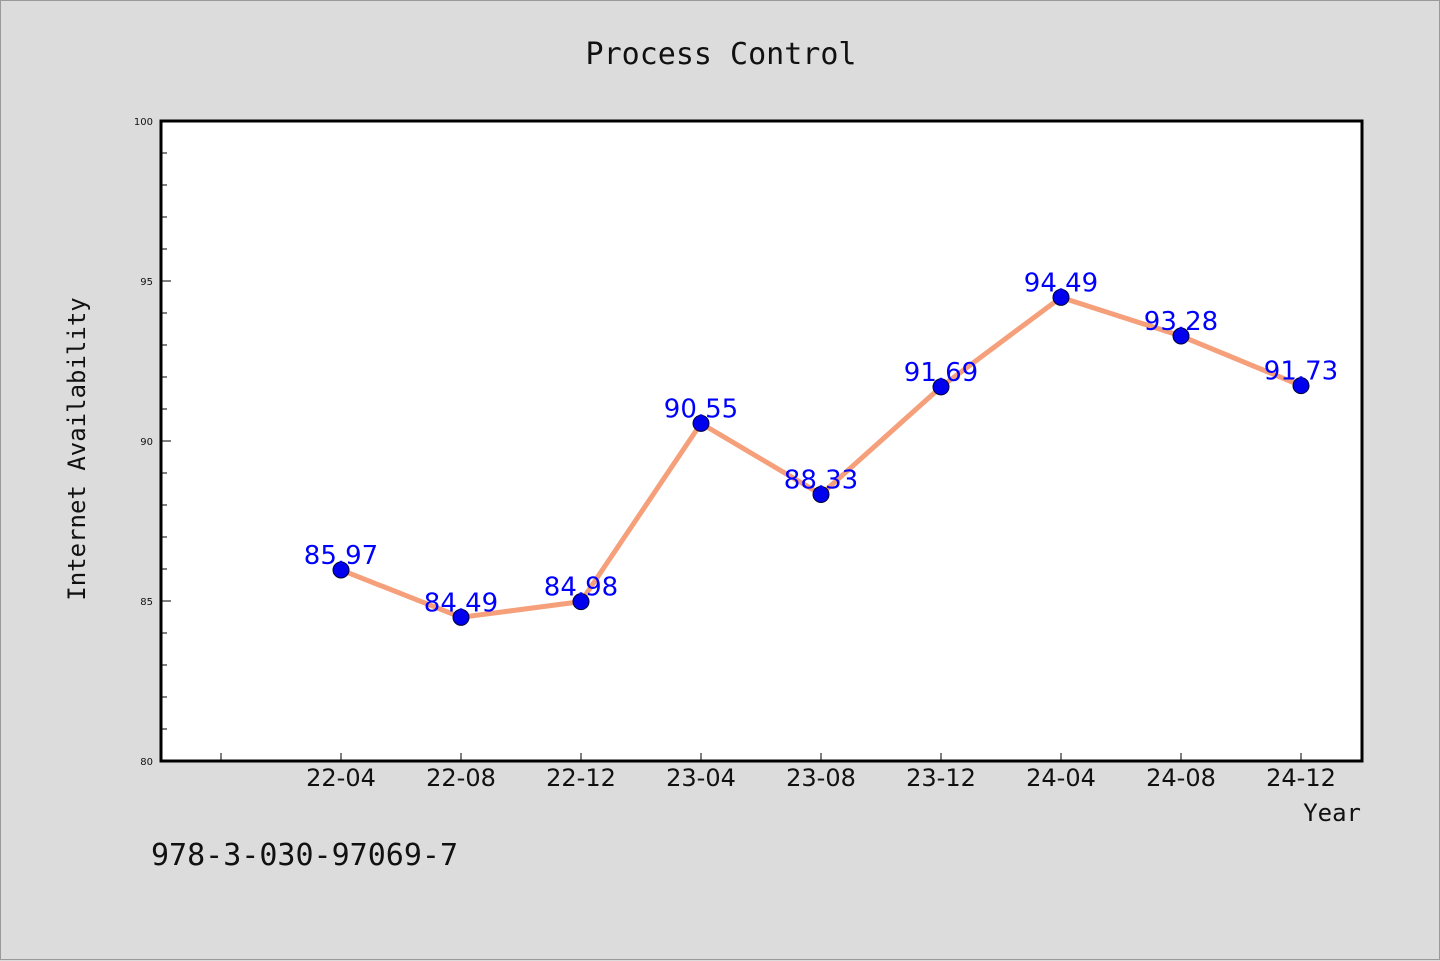 The width and height of the screenshot is (1440, 961). Describe the element at coordinates (821, 480) in the screenshot. I see `data-label: 88.33` at that location.